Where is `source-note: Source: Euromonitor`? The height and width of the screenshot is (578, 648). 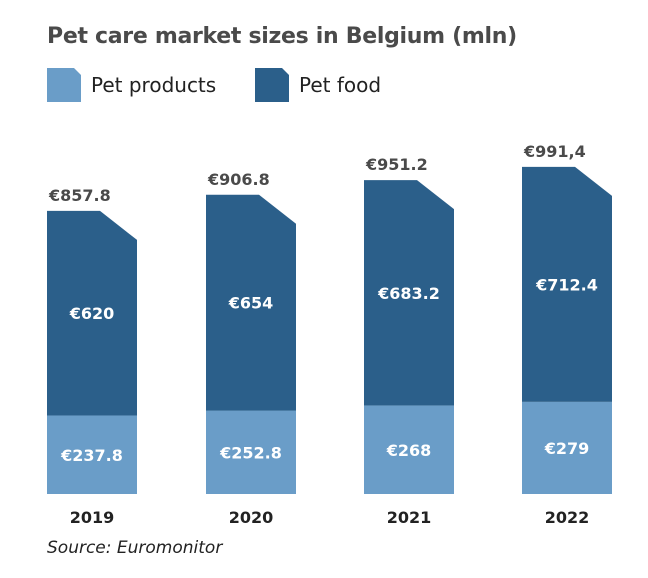 source-note: Source: Euromonitor is located at coordinates (135, 548).